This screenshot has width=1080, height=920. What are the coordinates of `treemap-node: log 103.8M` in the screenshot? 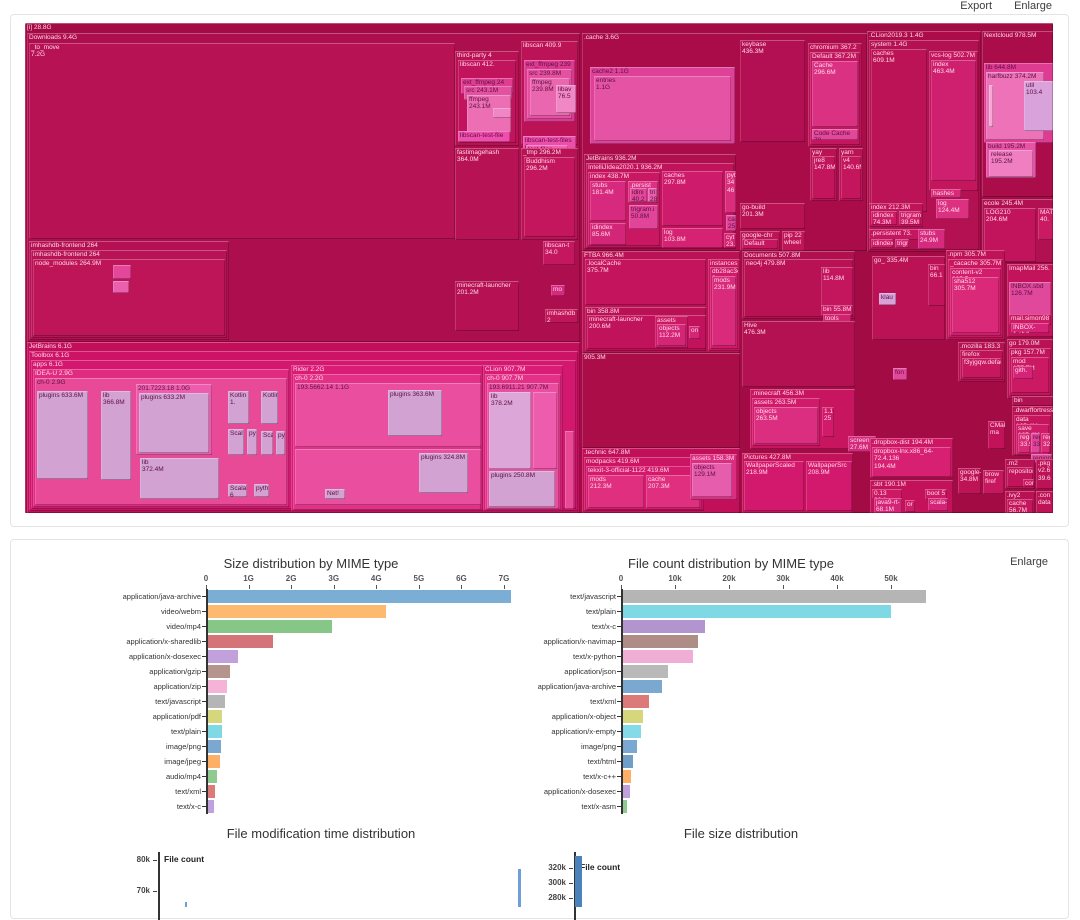 It's located at (692, 238).